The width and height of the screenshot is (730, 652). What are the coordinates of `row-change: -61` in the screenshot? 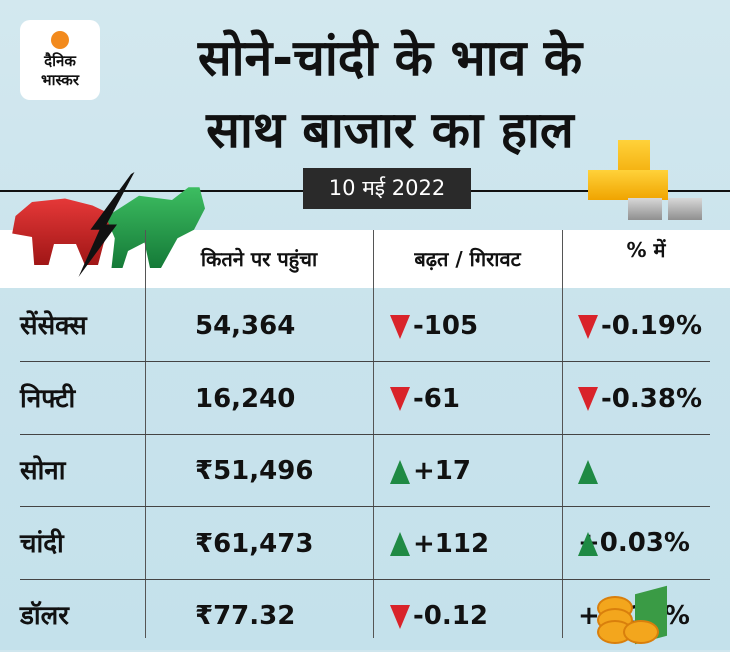 It's located at (425, 399).